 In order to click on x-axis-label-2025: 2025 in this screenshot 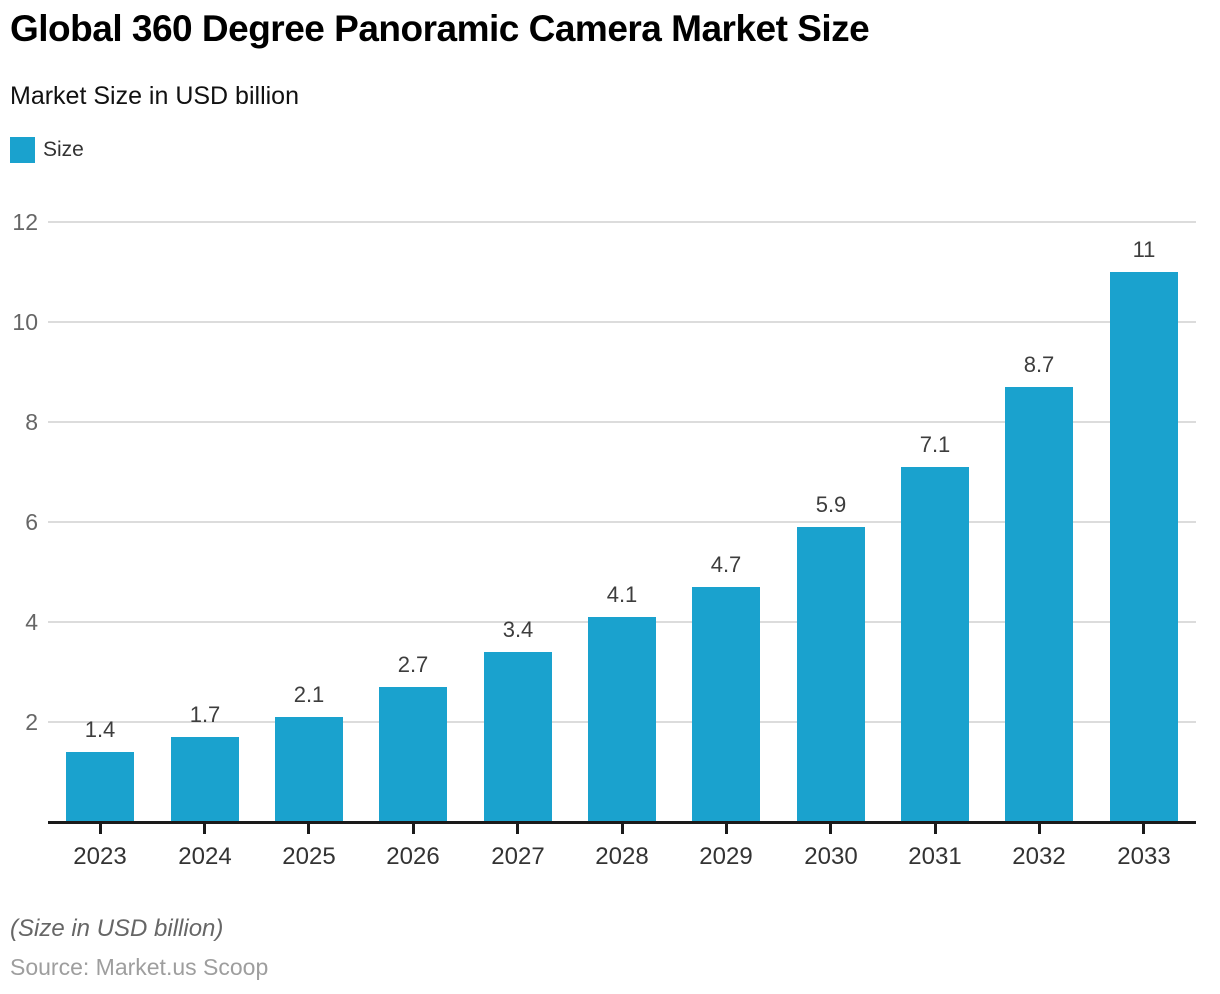, I will do `click(309, 856)`.